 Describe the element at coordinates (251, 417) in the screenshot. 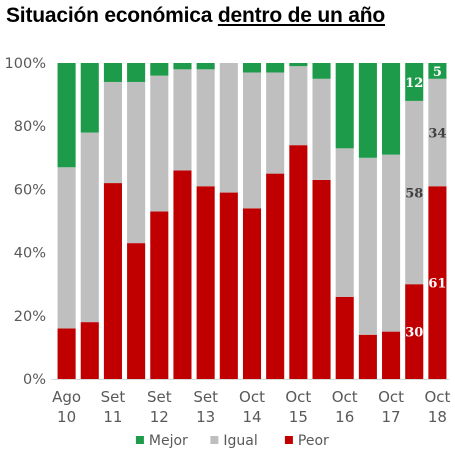

I see `x-tick-label-year: 14` at that location.